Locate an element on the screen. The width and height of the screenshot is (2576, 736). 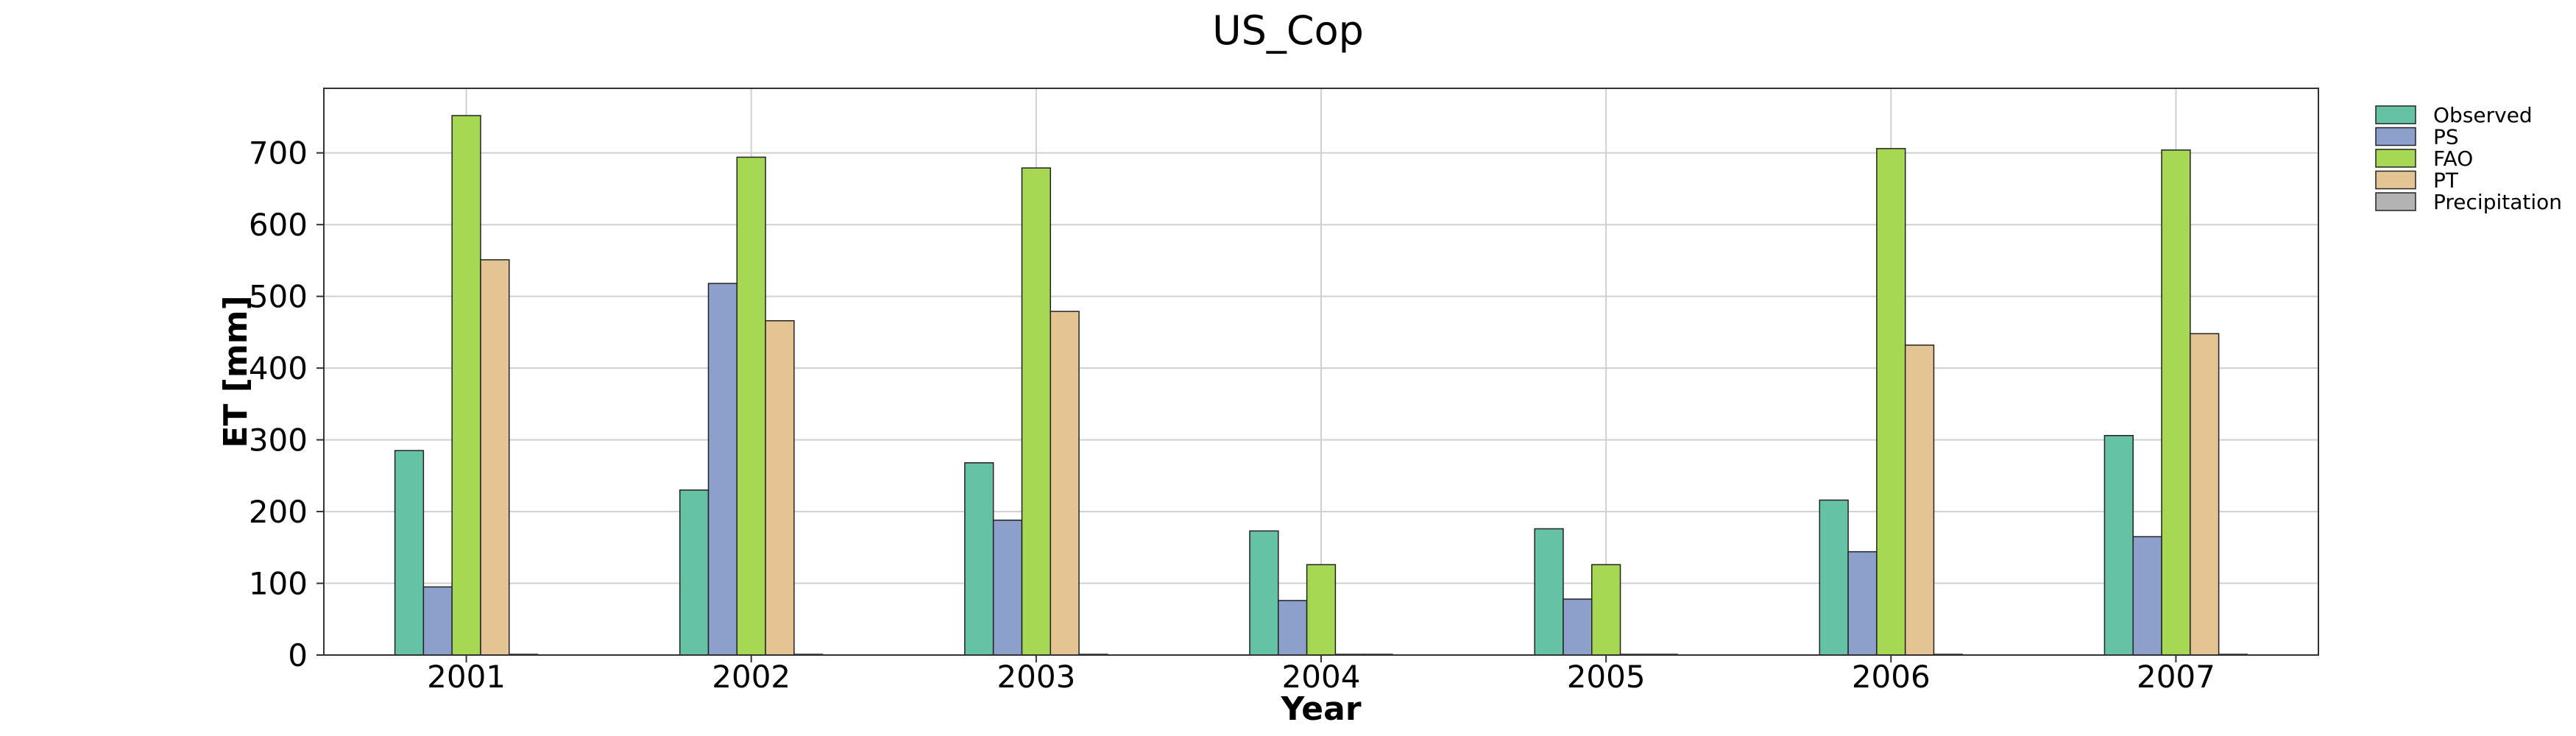
legend-swatch-fao is located at coordinates (2395, 158).